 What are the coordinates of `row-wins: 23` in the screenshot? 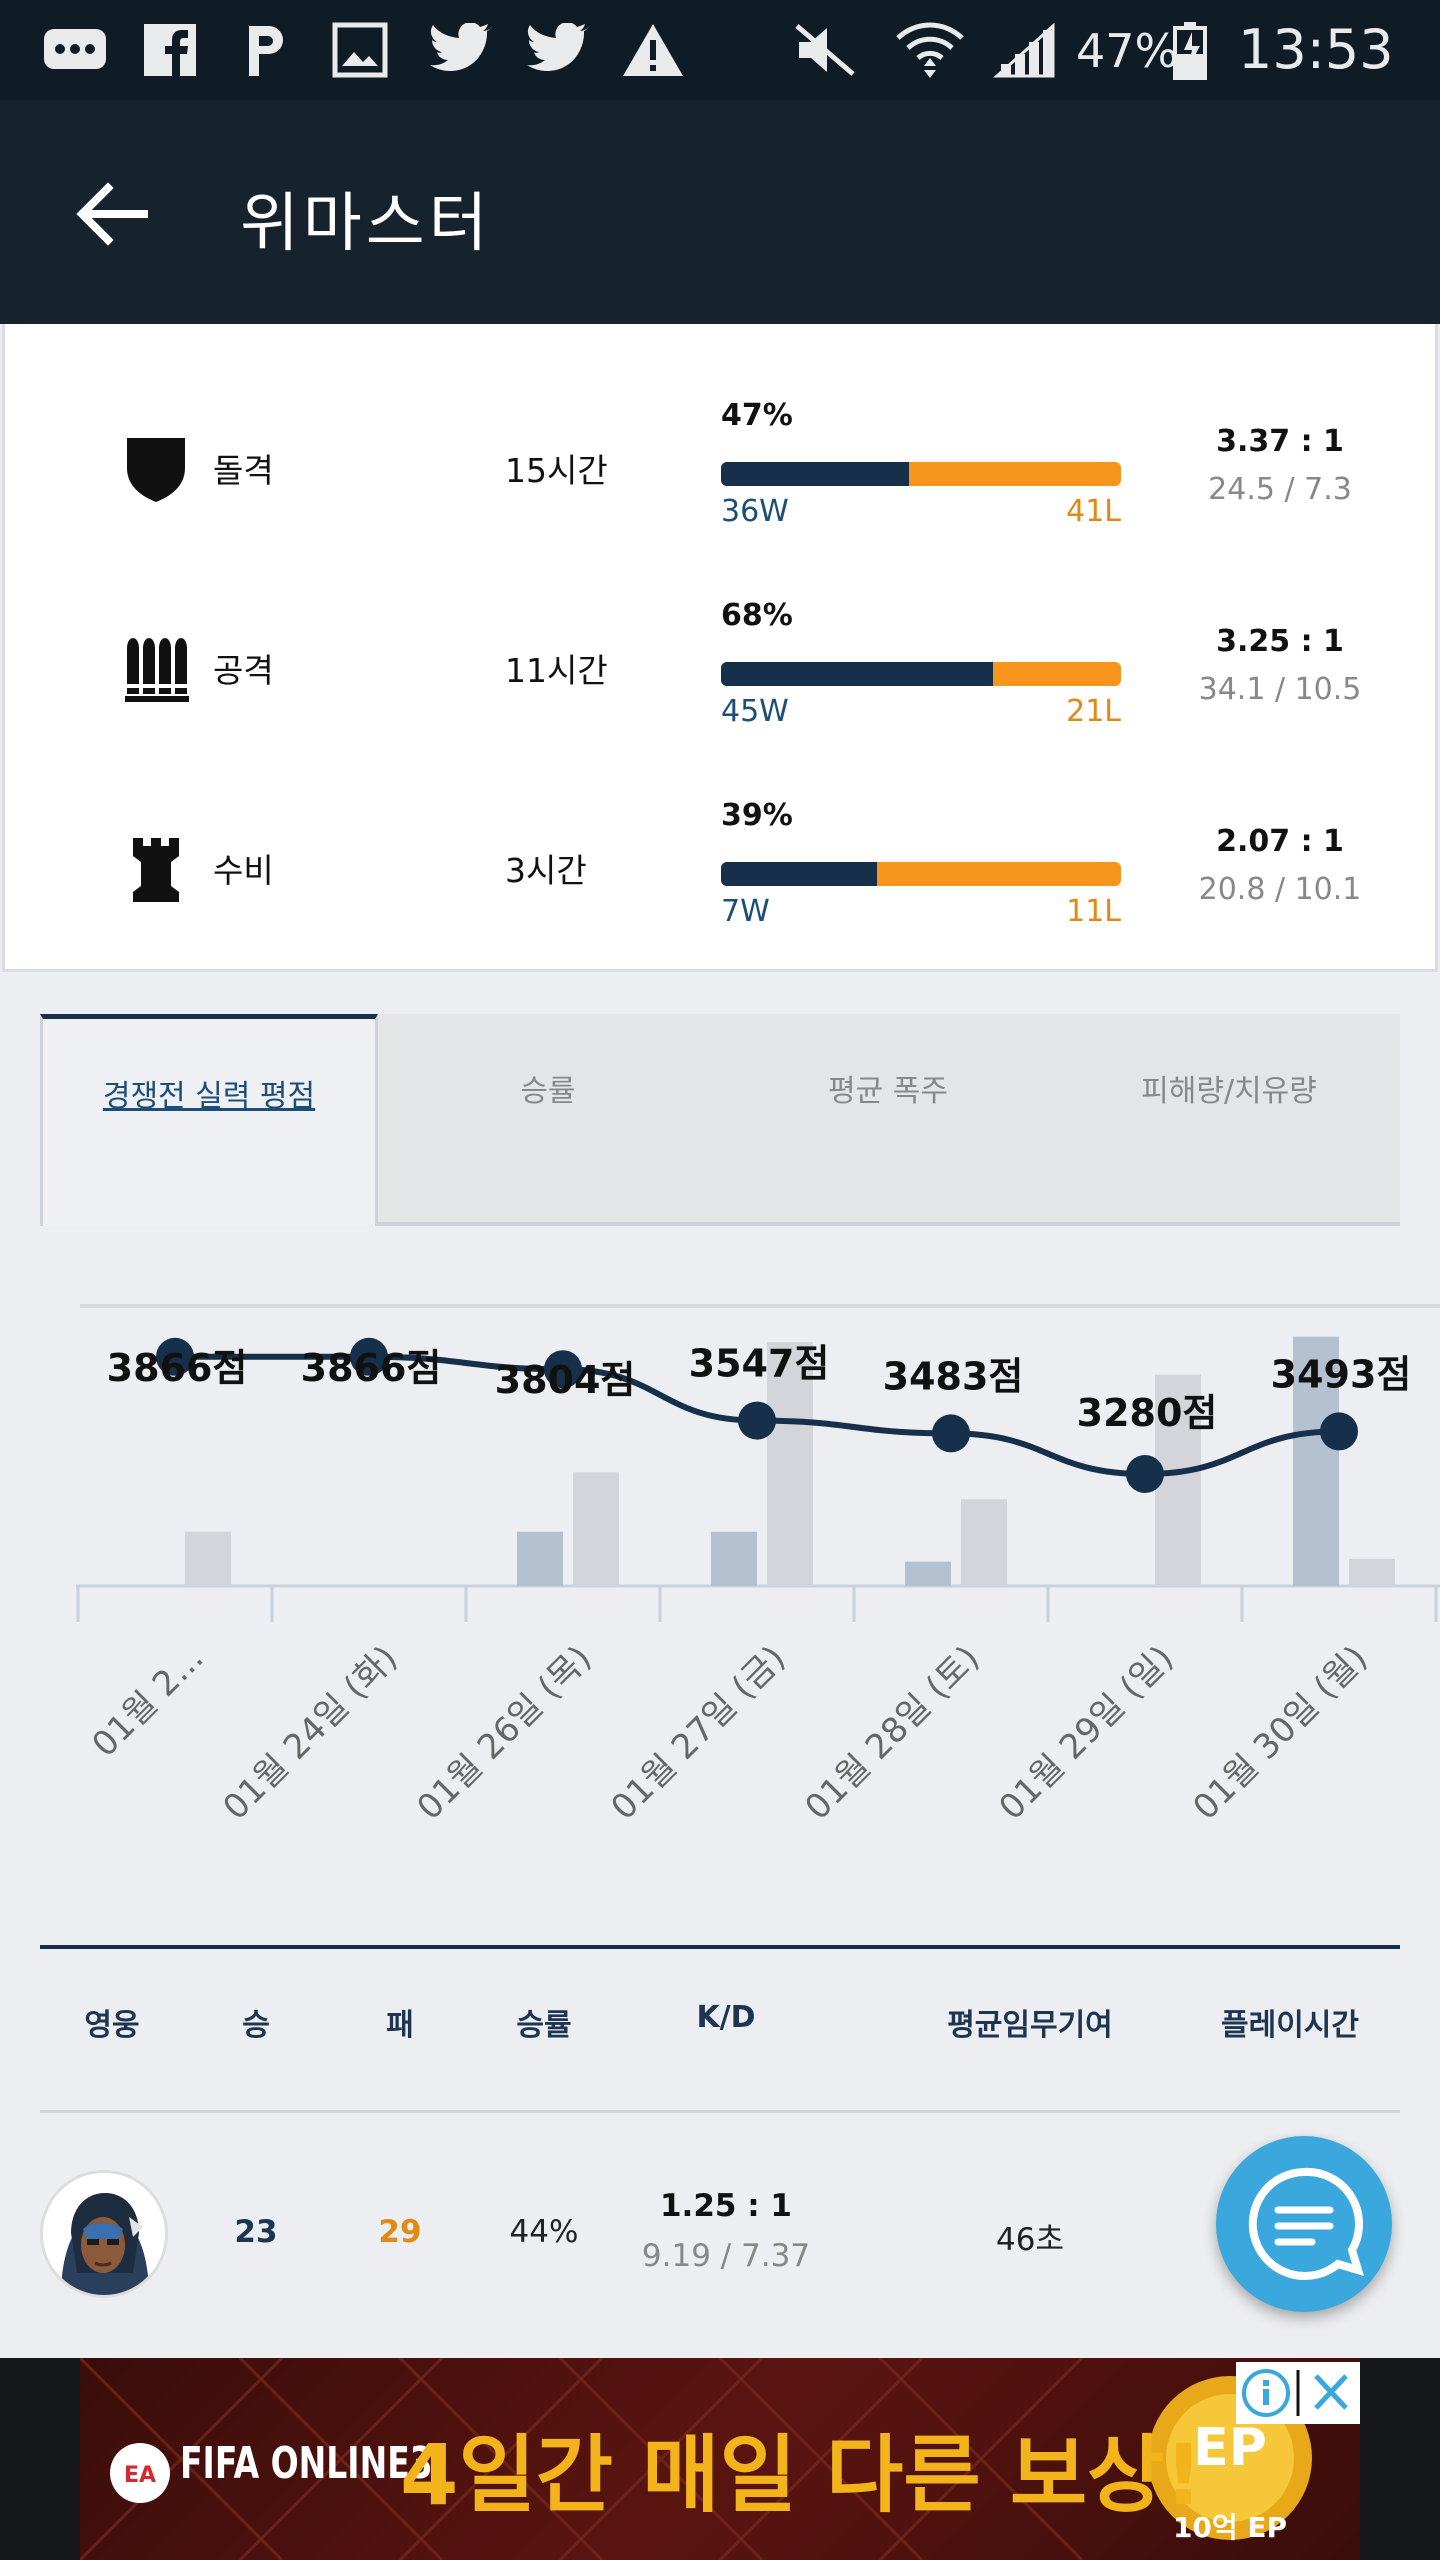 It's located at (256, 2232).